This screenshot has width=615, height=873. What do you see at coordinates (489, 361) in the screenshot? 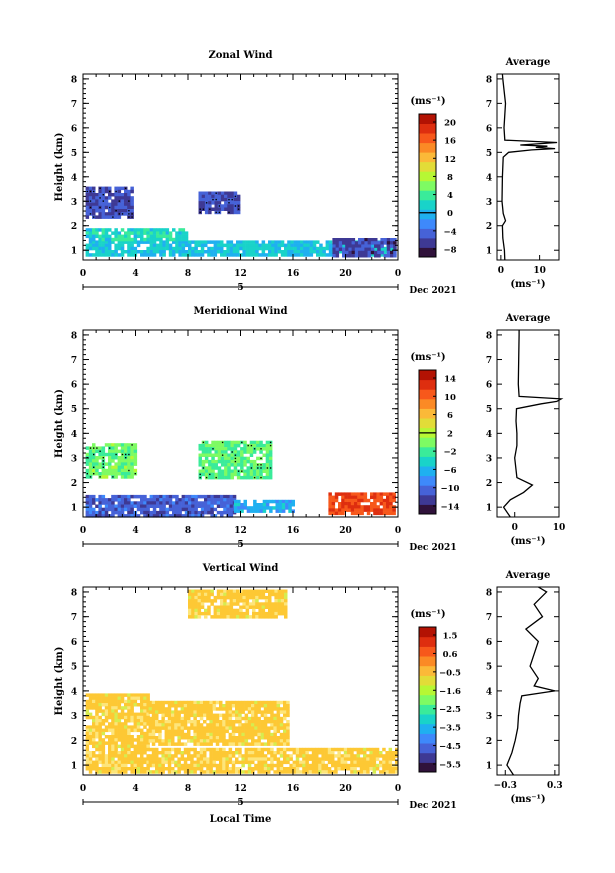
I see `average-y-tick-label: 7` at bounding box center [489, 361].